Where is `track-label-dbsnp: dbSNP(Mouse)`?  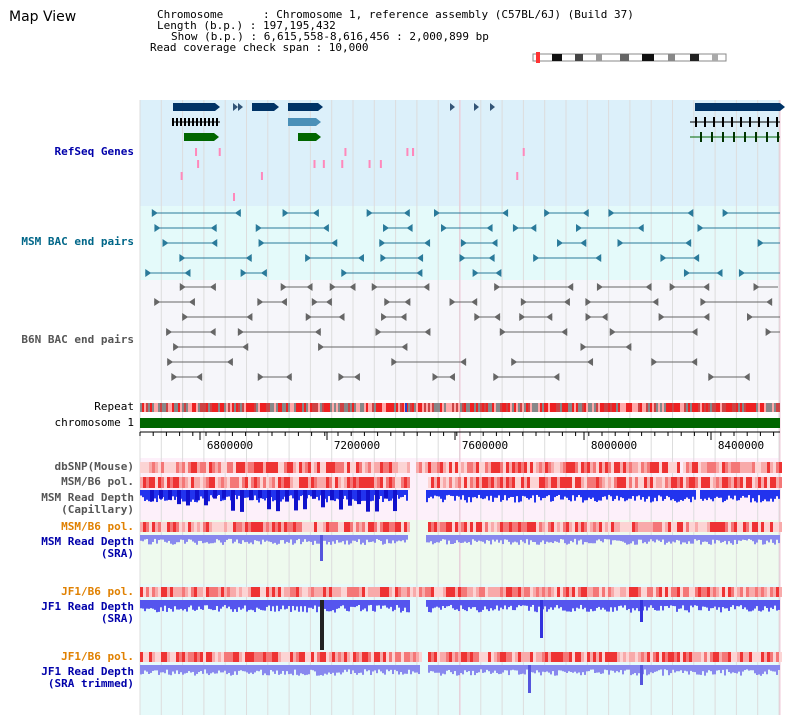 track-label-dbsnp: dbSNP(Mouse) is located at coordinates (94, 466).